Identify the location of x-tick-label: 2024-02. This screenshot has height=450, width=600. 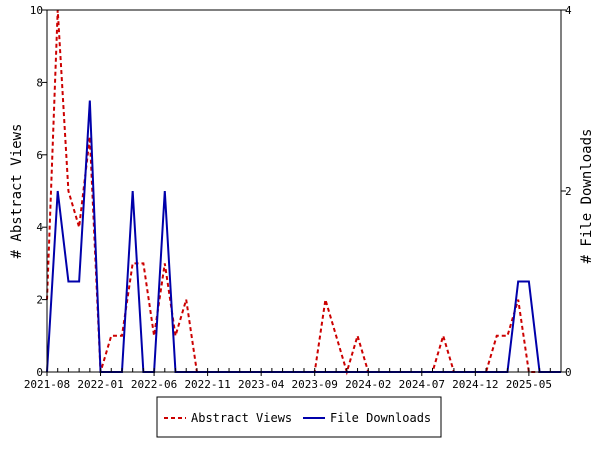
(368, 384).